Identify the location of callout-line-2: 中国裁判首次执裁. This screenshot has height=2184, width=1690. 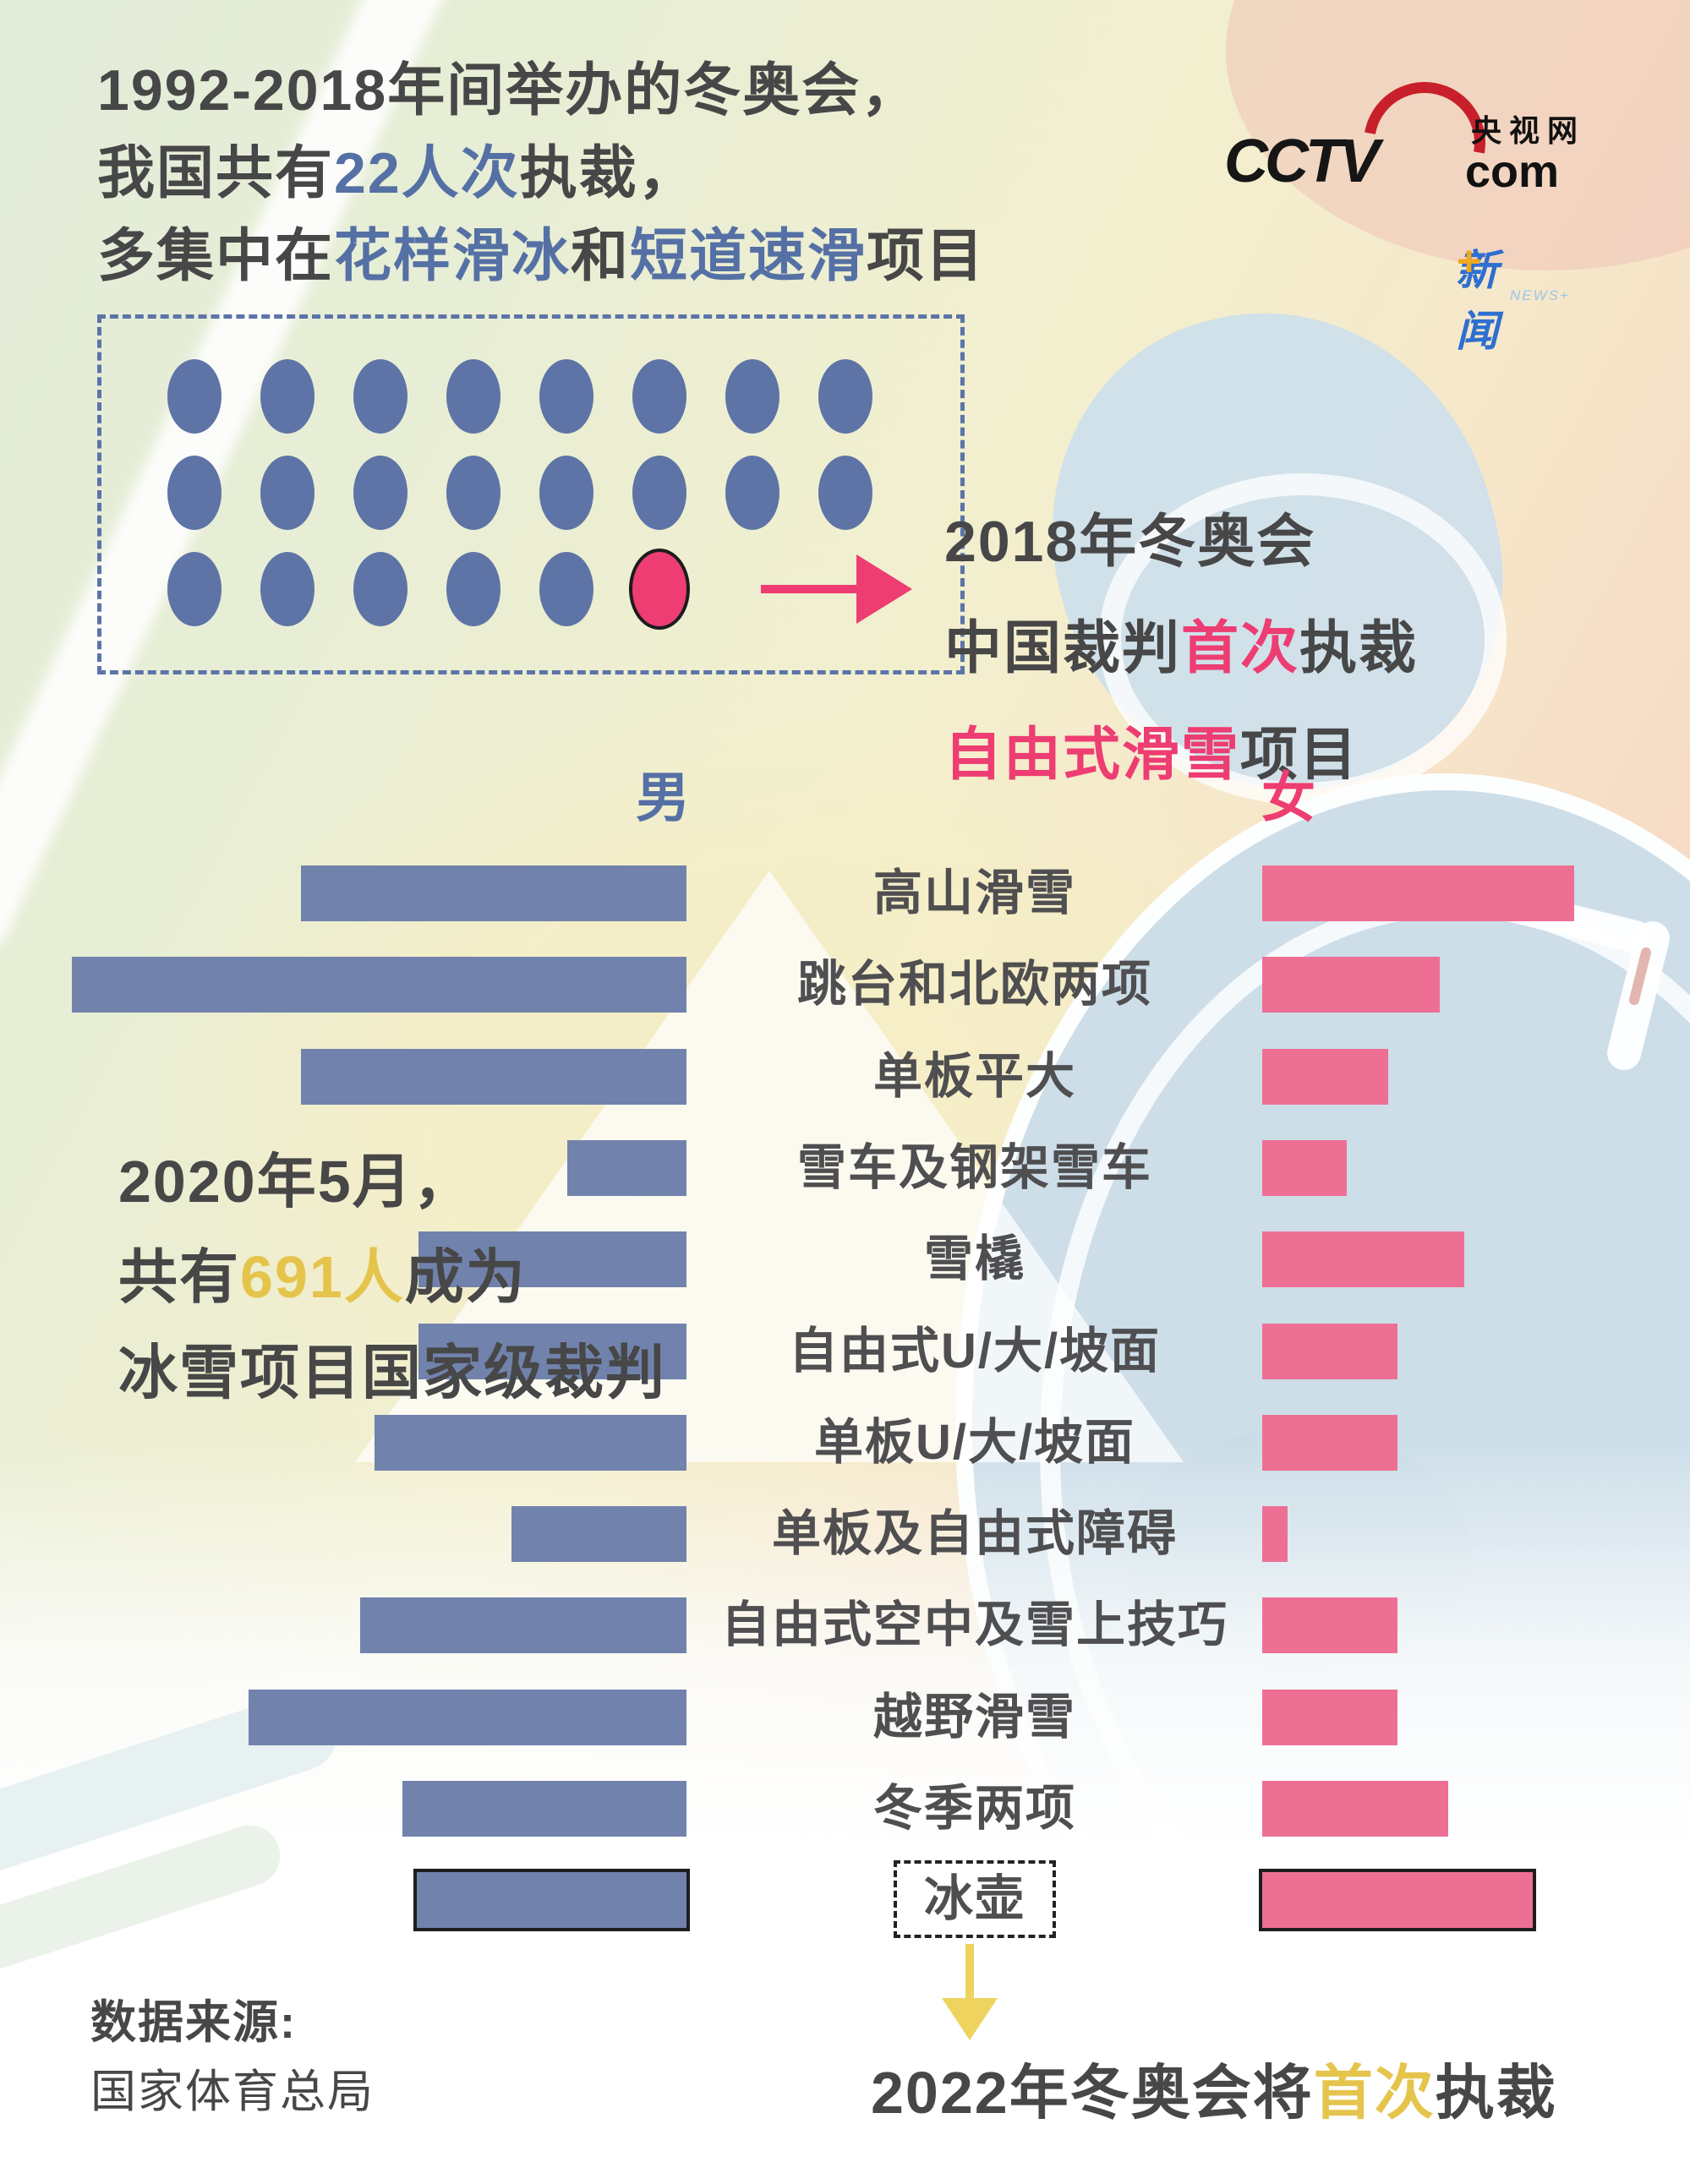
(1182, 648).